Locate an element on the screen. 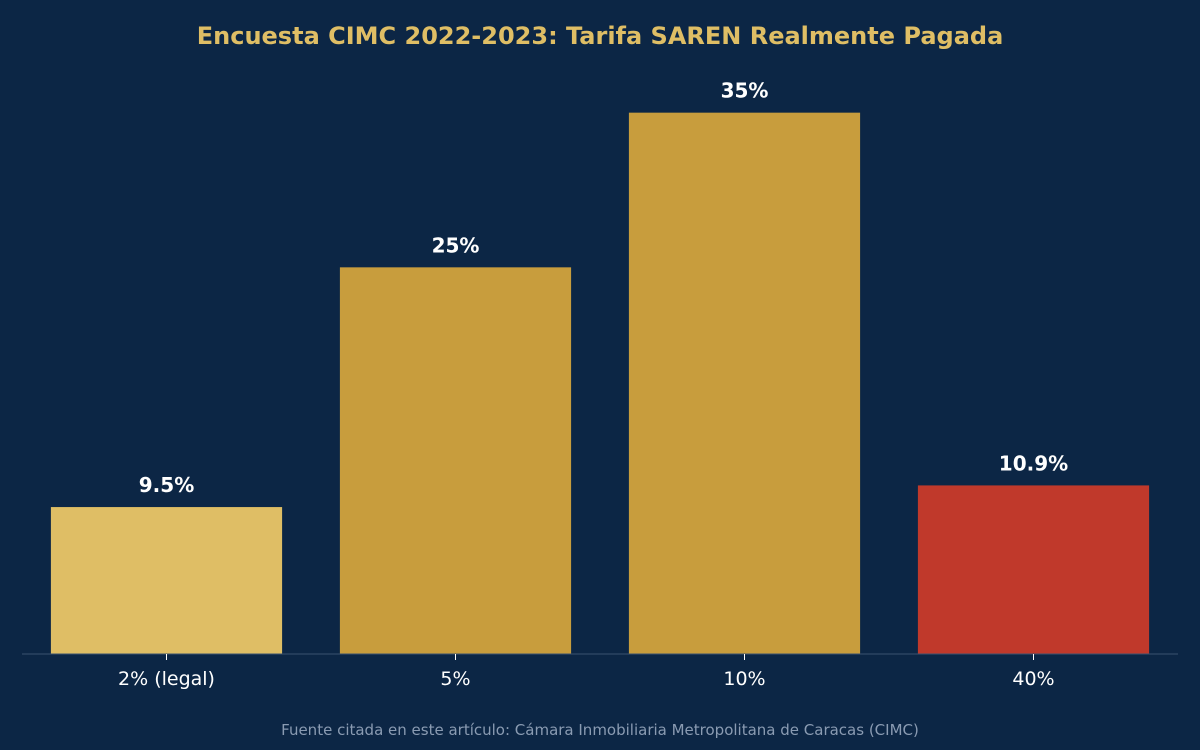 The height and width of the screenshot is (750, 1200). bar-value-label: 25% is located at coordinates (456, 245).